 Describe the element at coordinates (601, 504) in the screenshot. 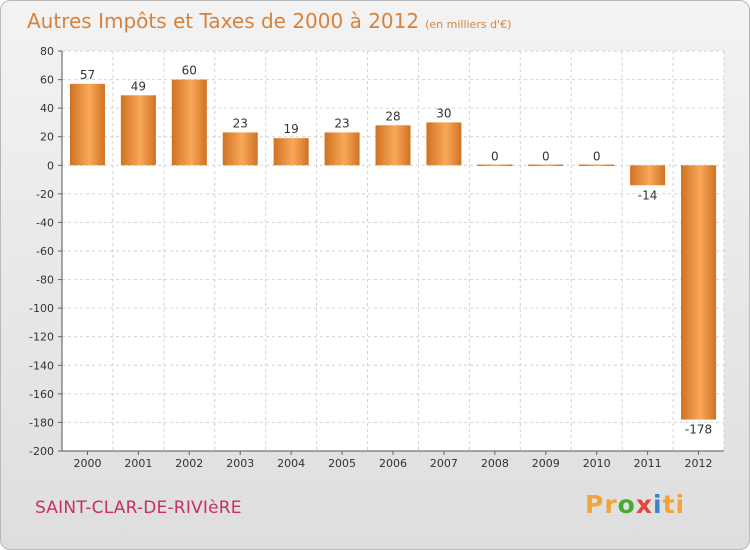

I see `logo-letter: Pr` at that location.